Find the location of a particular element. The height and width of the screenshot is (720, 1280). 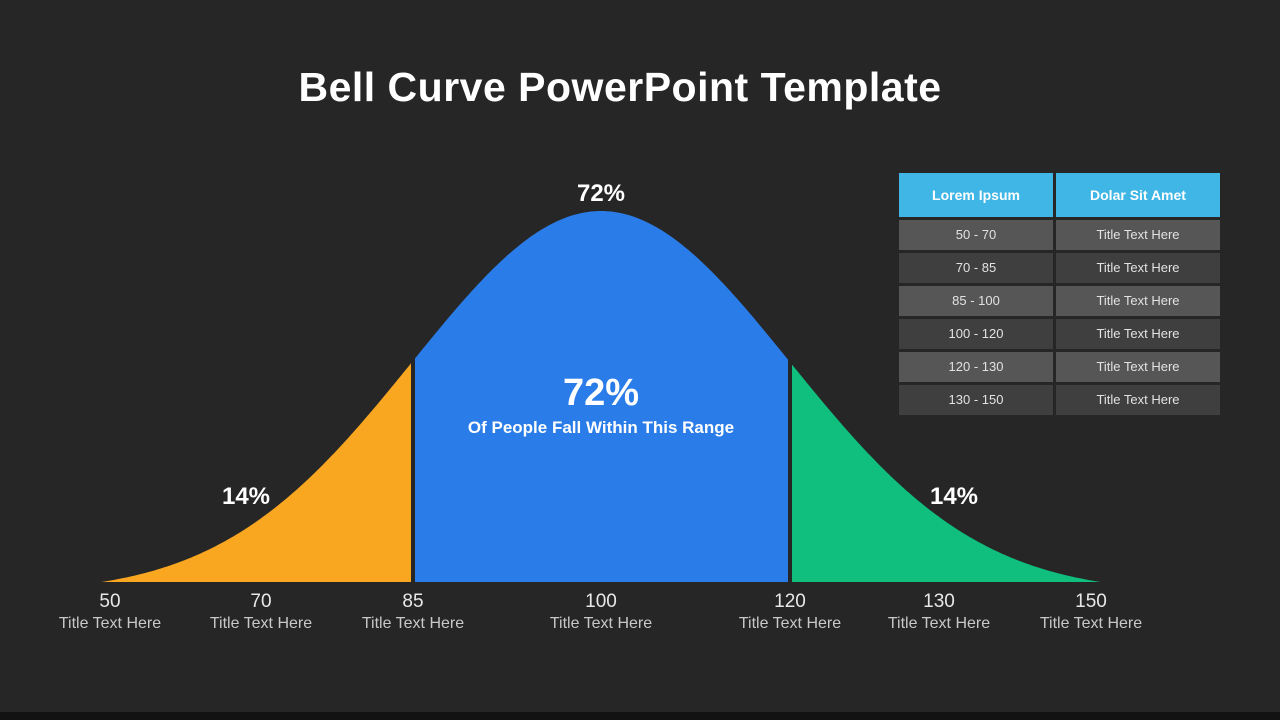

right-tail-segment is located at coordinates (946, 473).